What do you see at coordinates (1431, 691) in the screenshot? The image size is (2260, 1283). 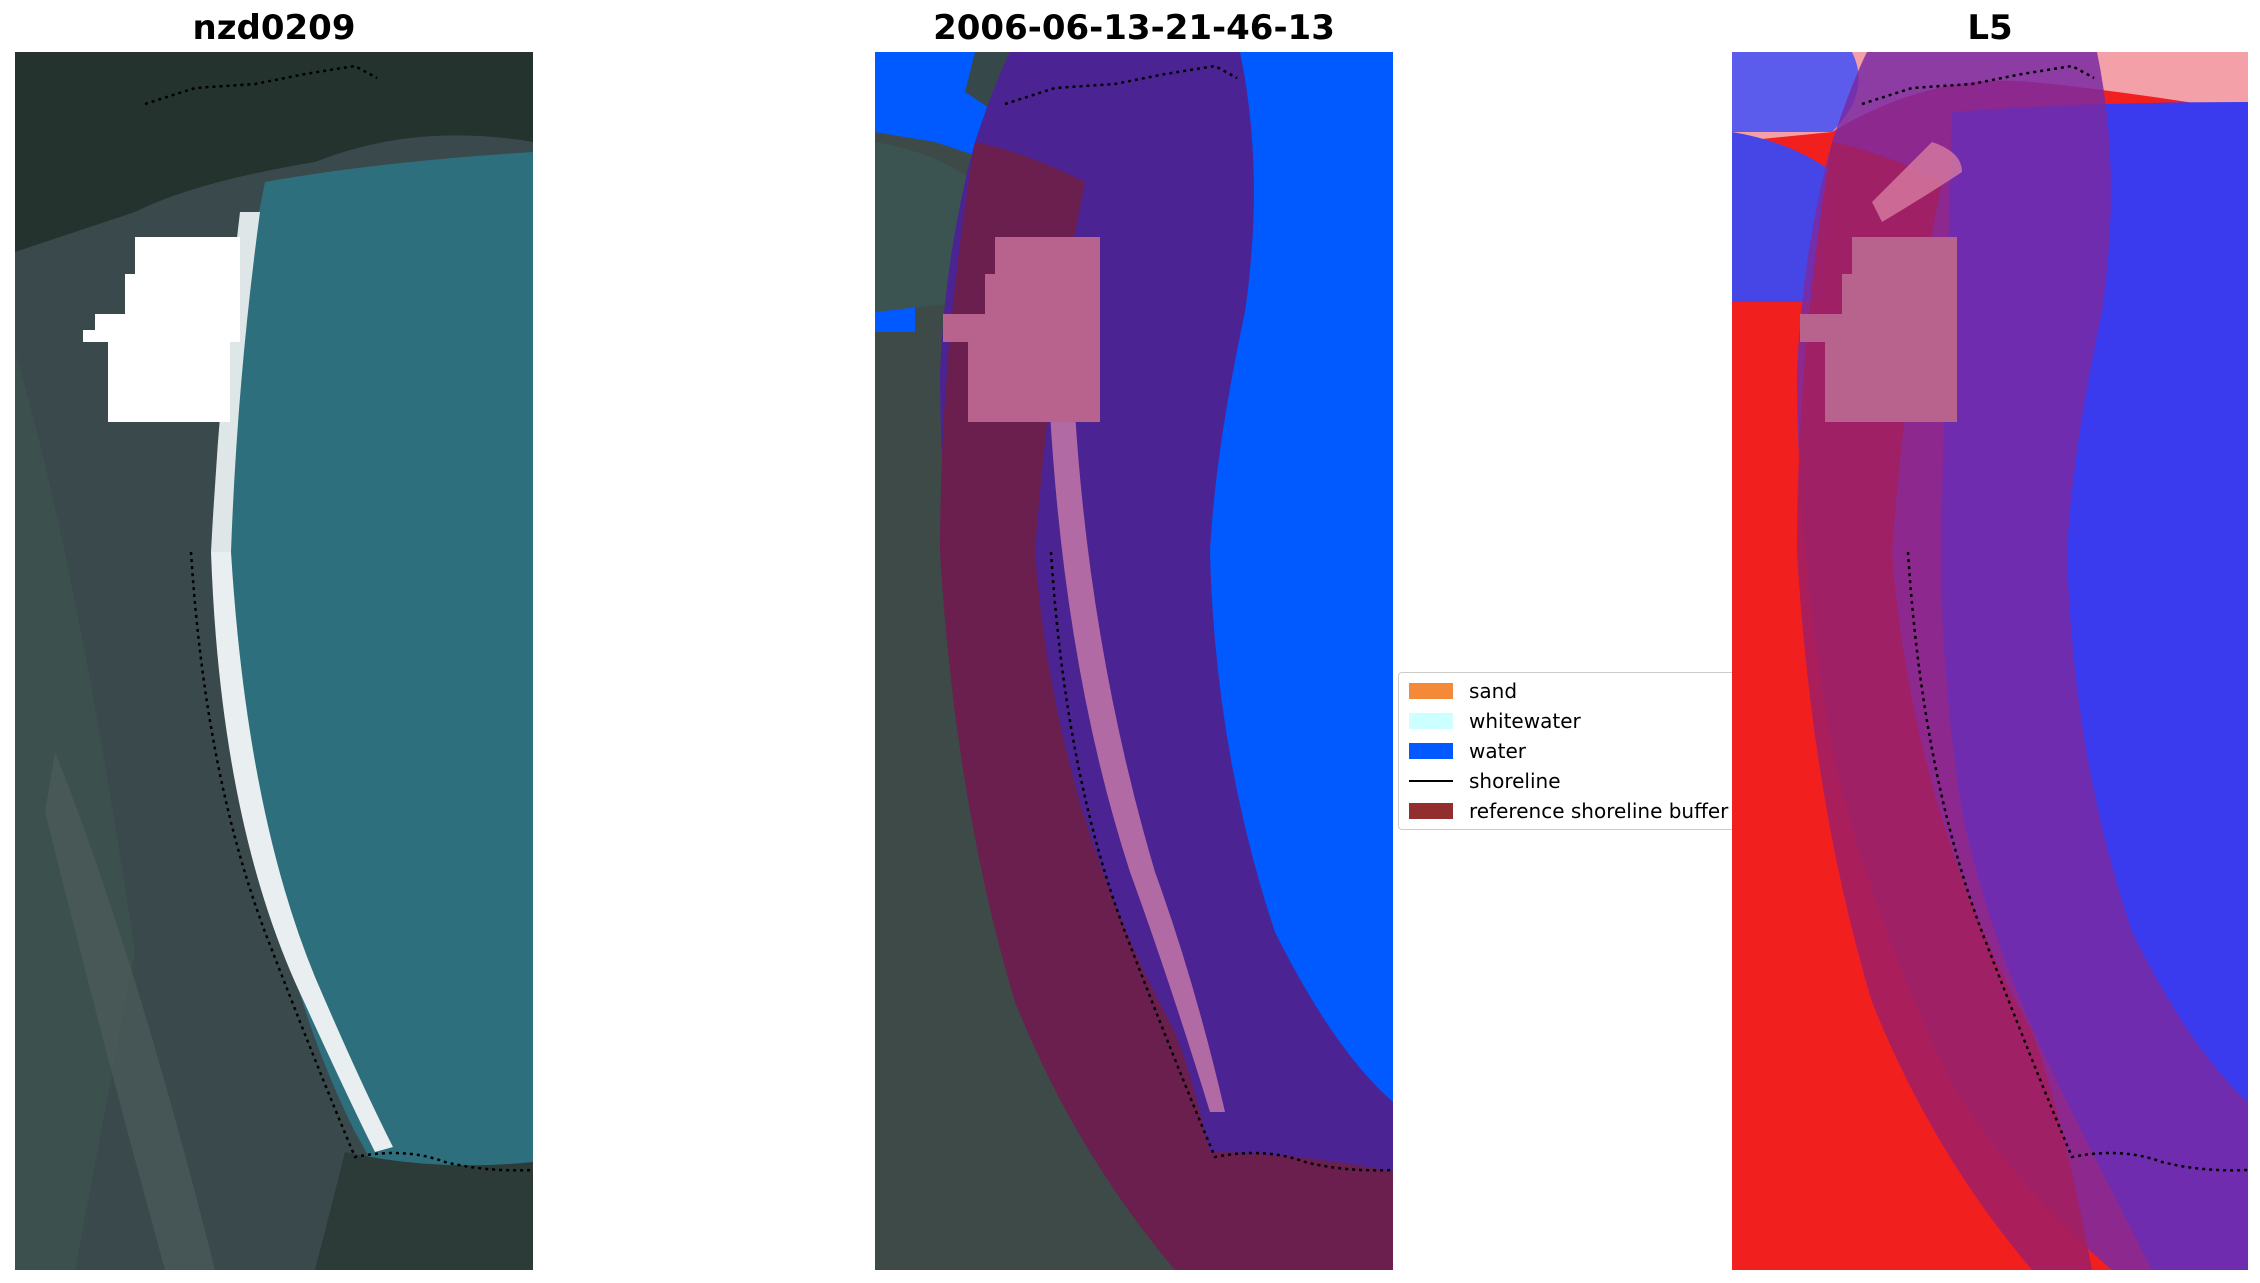 I see `sand-swatch` at bounding box center [1431, 691].